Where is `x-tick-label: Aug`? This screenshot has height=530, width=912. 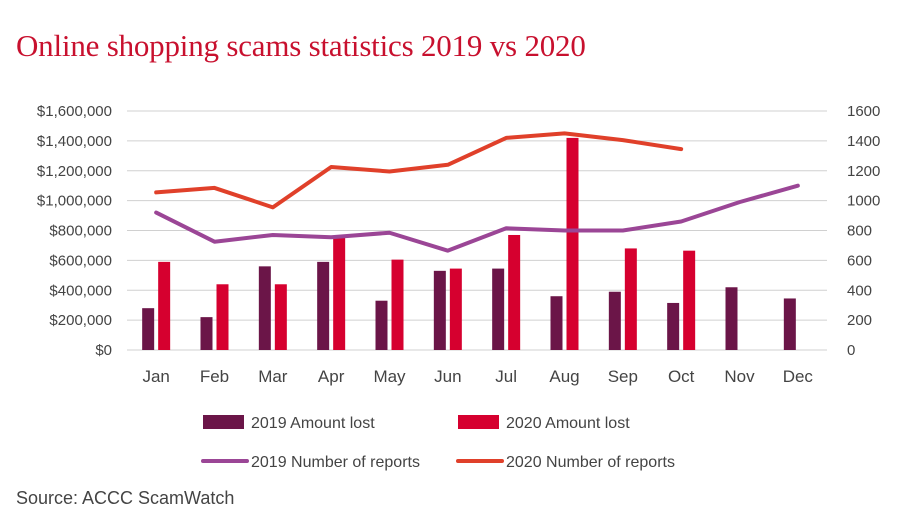
x-tick-label: Aug is located at coordinates (564, 376).